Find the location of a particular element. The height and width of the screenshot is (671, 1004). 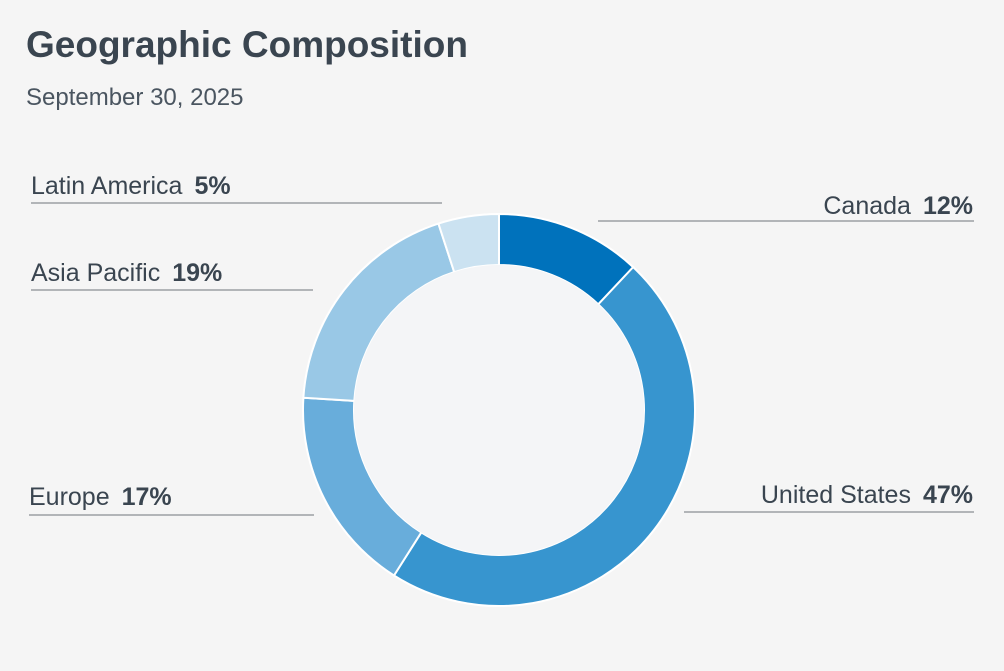

data-label-united-states: United States 47% is located at coordinates (867, 495).